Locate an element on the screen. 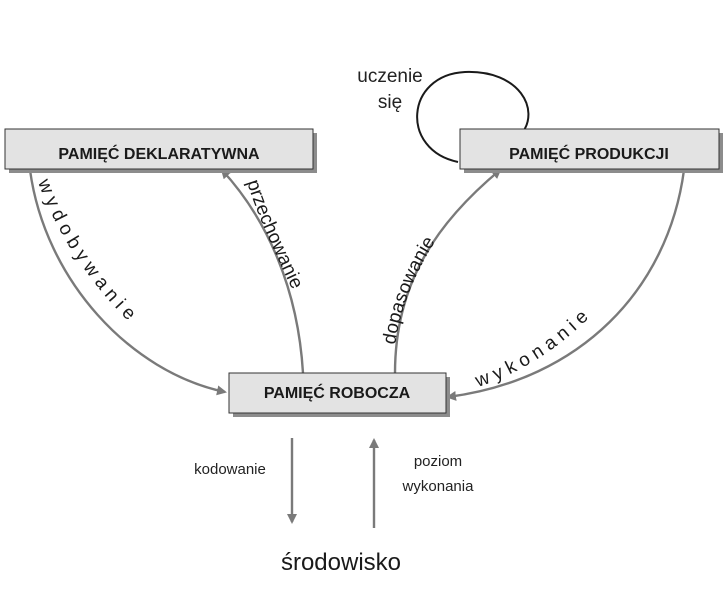 This screenshot has height=590, width=728. arrow-execution is located at coordinates (566, 285).